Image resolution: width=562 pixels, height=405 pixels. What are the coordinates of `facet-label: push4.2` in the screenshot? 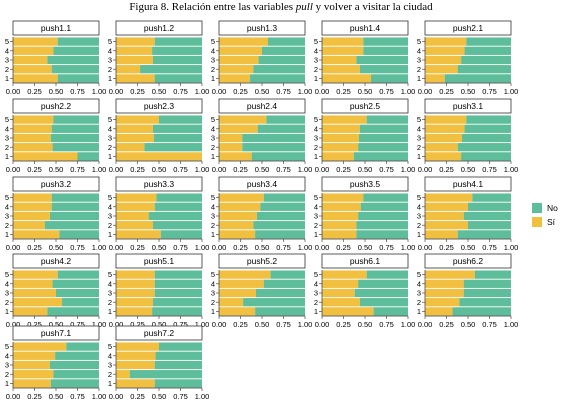 It's located at (56, 261).